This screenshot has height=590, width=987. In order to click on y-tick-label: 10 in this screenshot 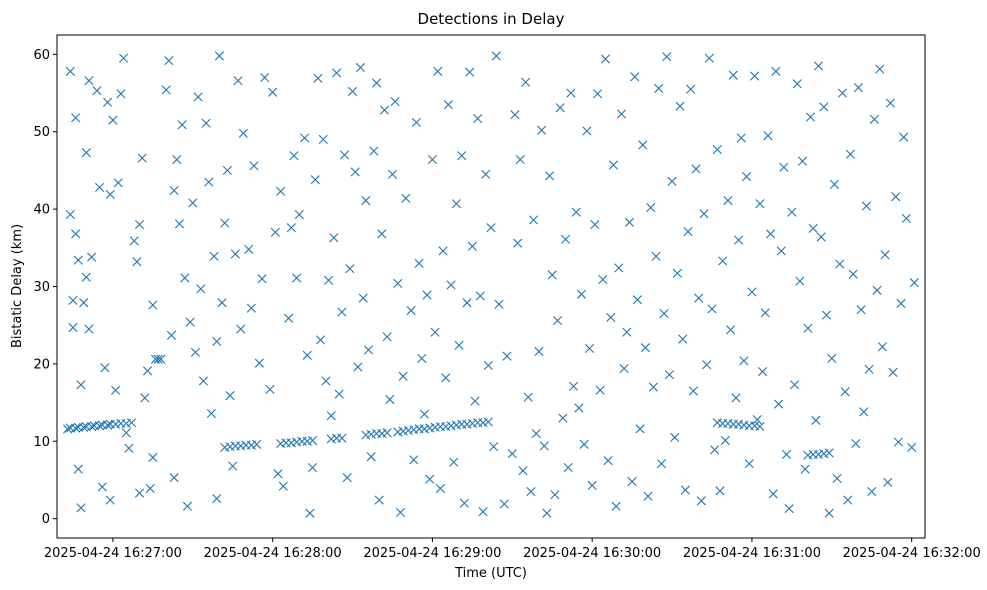, I will do `click(41, 442)`.